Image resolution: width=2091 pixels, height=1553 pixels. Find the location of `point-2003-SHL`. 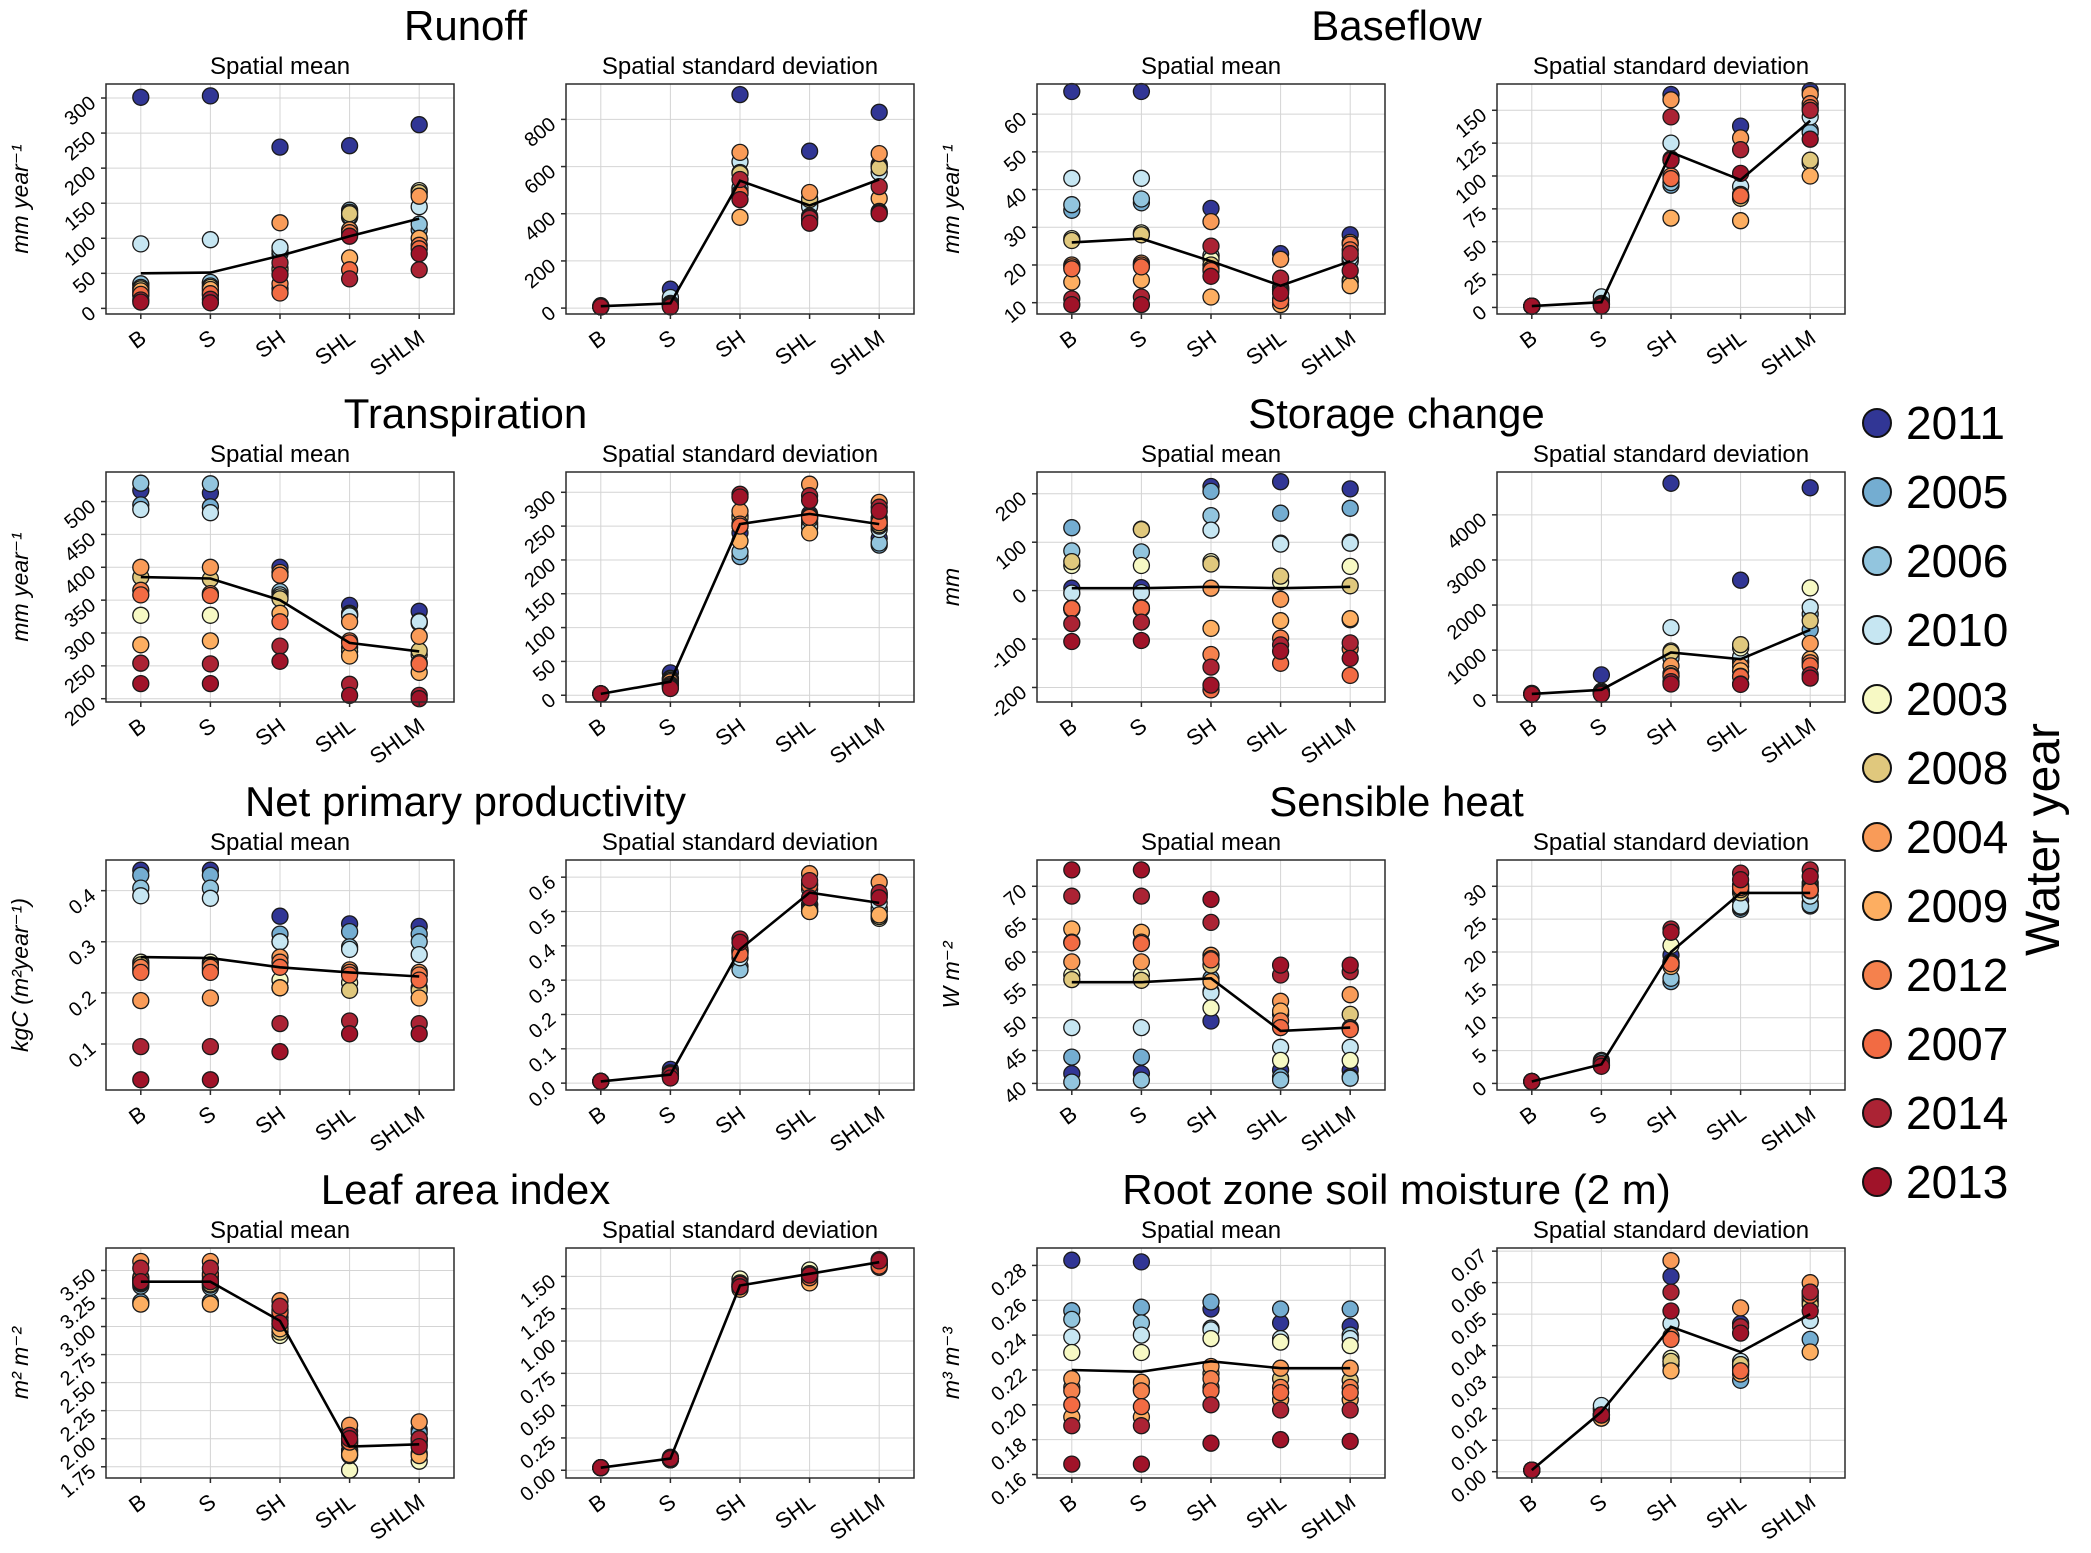

point-2003-SHL is located at coordinates (349, 1470).